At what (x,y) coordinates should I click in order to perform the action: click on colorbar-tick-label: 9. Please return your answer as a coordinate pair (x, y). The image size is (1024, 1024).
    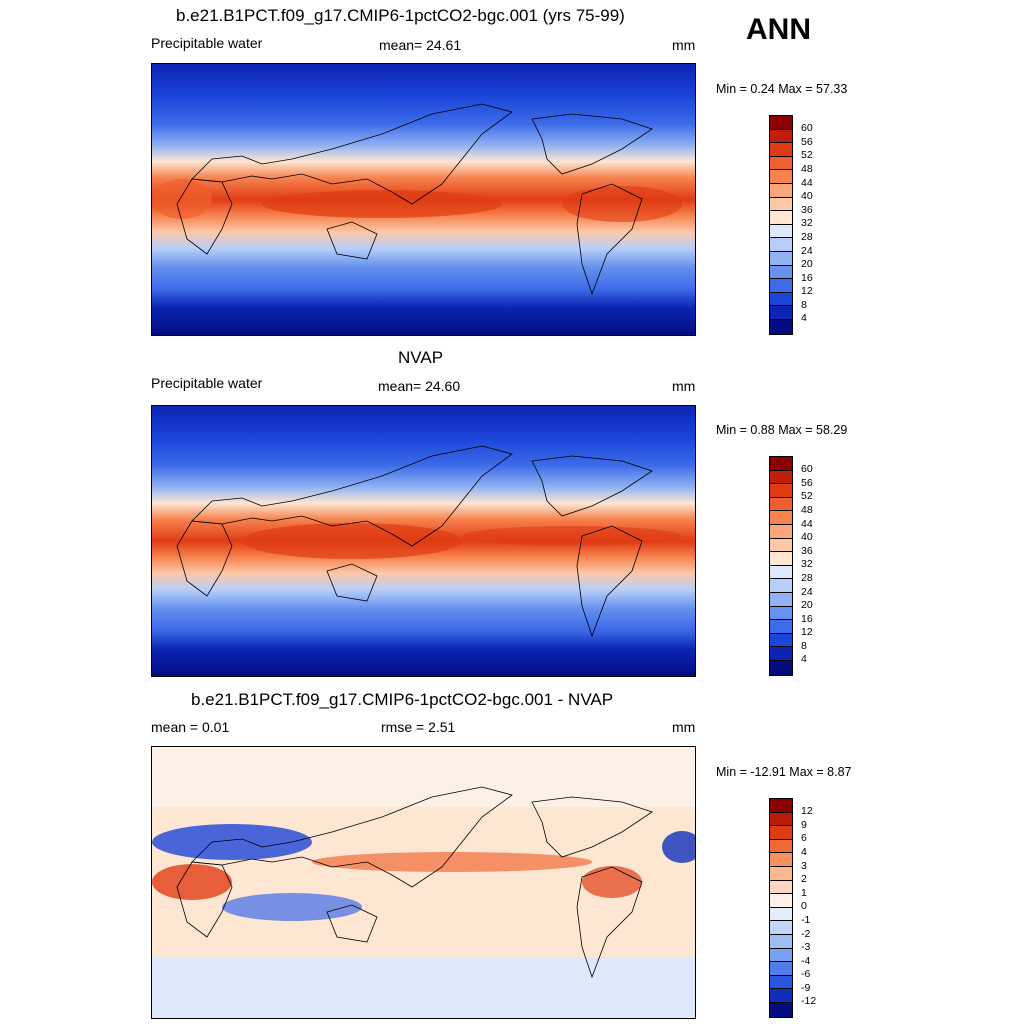
    Looking at the image, I should click on (804, 825).